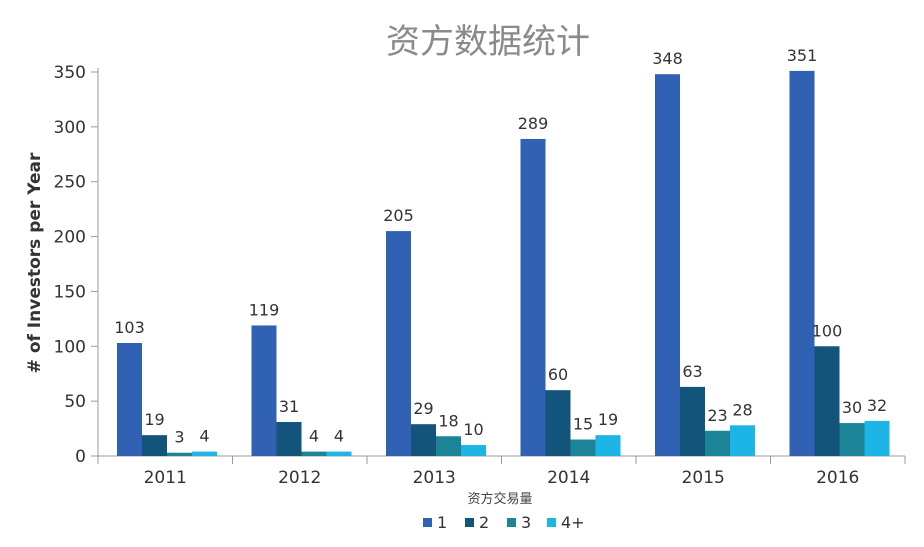 The image size is (924, 547). What do you see at coordinates (827, 330) in the screenshot?
I see `data-label: 100` at bounding box center [827, 330].